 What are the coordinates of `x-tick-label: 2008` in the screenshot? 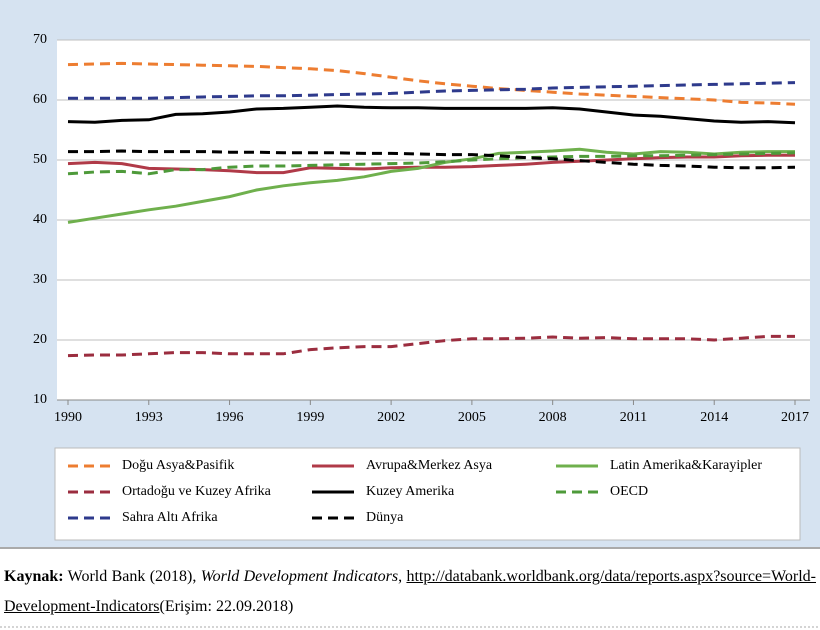 It's located at (553, 417).